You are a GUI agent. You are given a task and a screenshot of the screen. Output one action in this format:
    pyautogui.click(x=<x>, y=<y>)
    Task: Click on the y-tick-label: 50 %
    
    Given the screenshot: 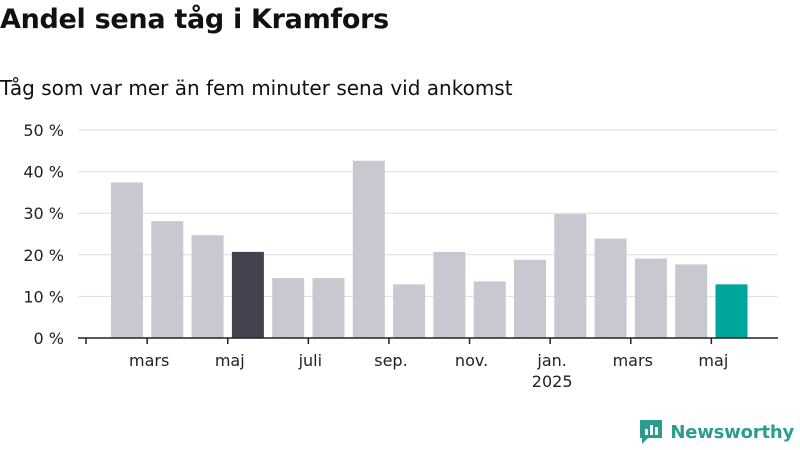 What is the action you would take?
    pyautogui.click(x=43, y=130)
    